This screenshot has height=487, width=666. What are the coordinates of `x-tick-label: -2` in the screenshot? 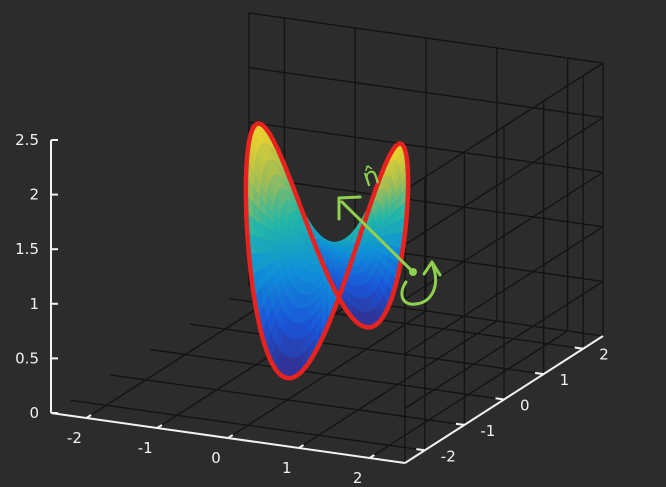 It's located at (74, 438).